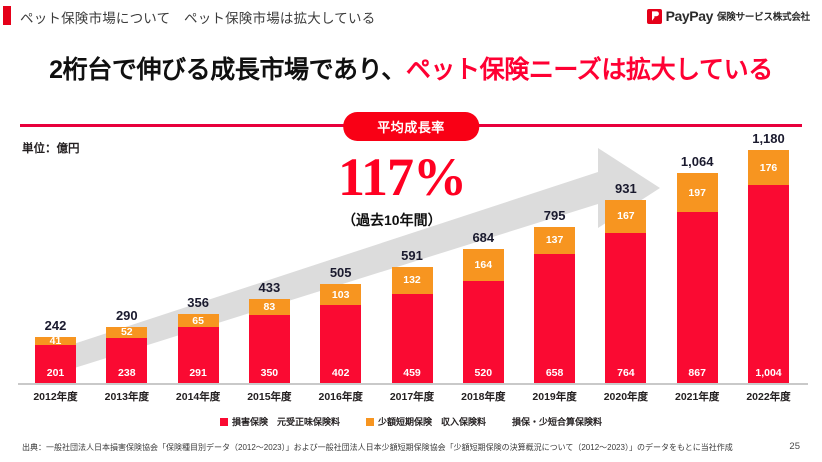 Image resolution: width=822 pixels, height=462 pixels. I want to click on bar-segment-songai: 658, so click(555, 319).